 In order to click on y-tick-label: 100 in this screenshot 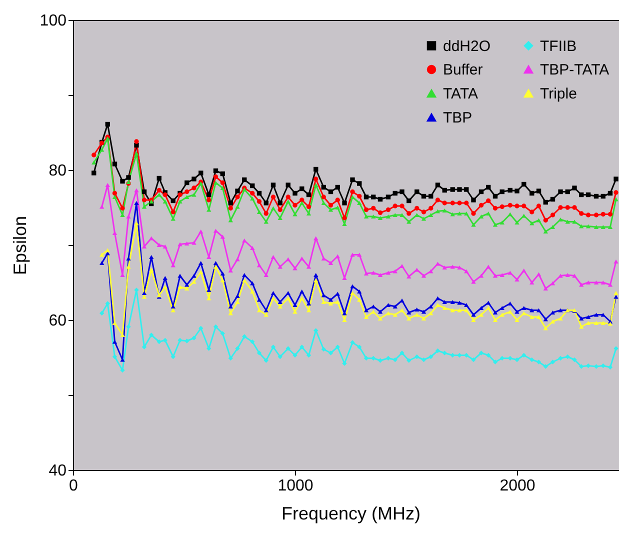, I will do `click(53, 21)`.